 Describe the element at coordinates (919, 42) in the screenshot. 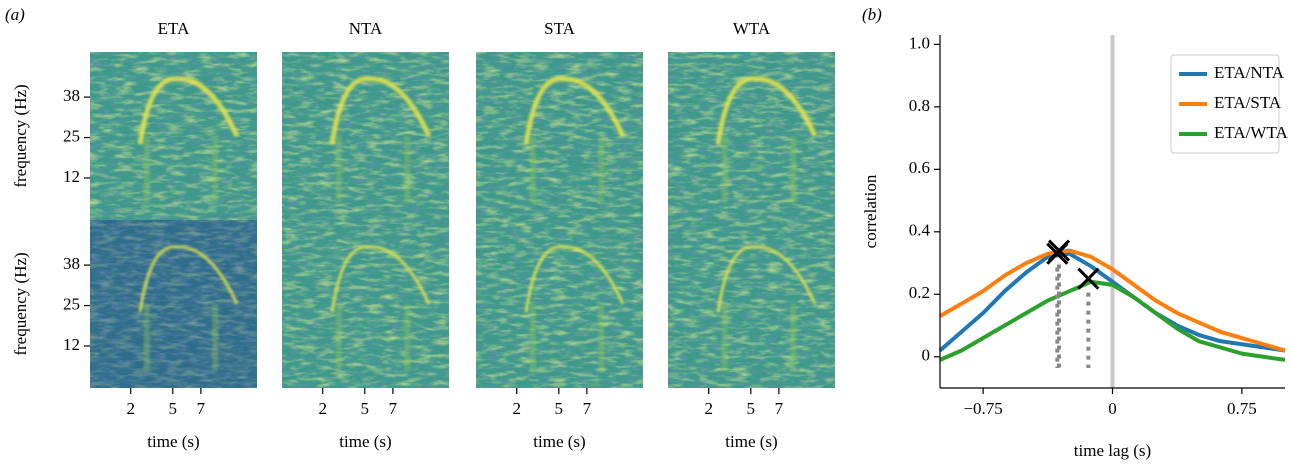

I see `y-tick-label: 1.0` at that location.